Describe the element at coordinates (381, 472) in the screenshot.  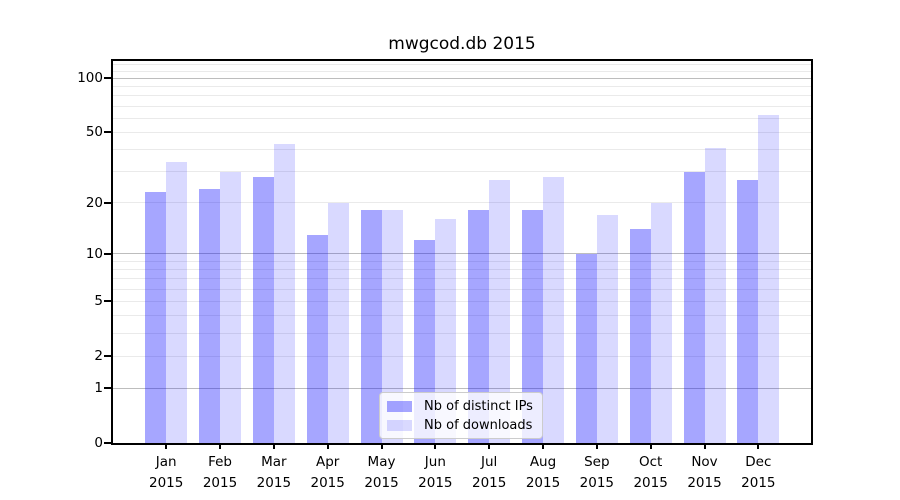
I see `x-tick-label-may: May 2015` at that location.